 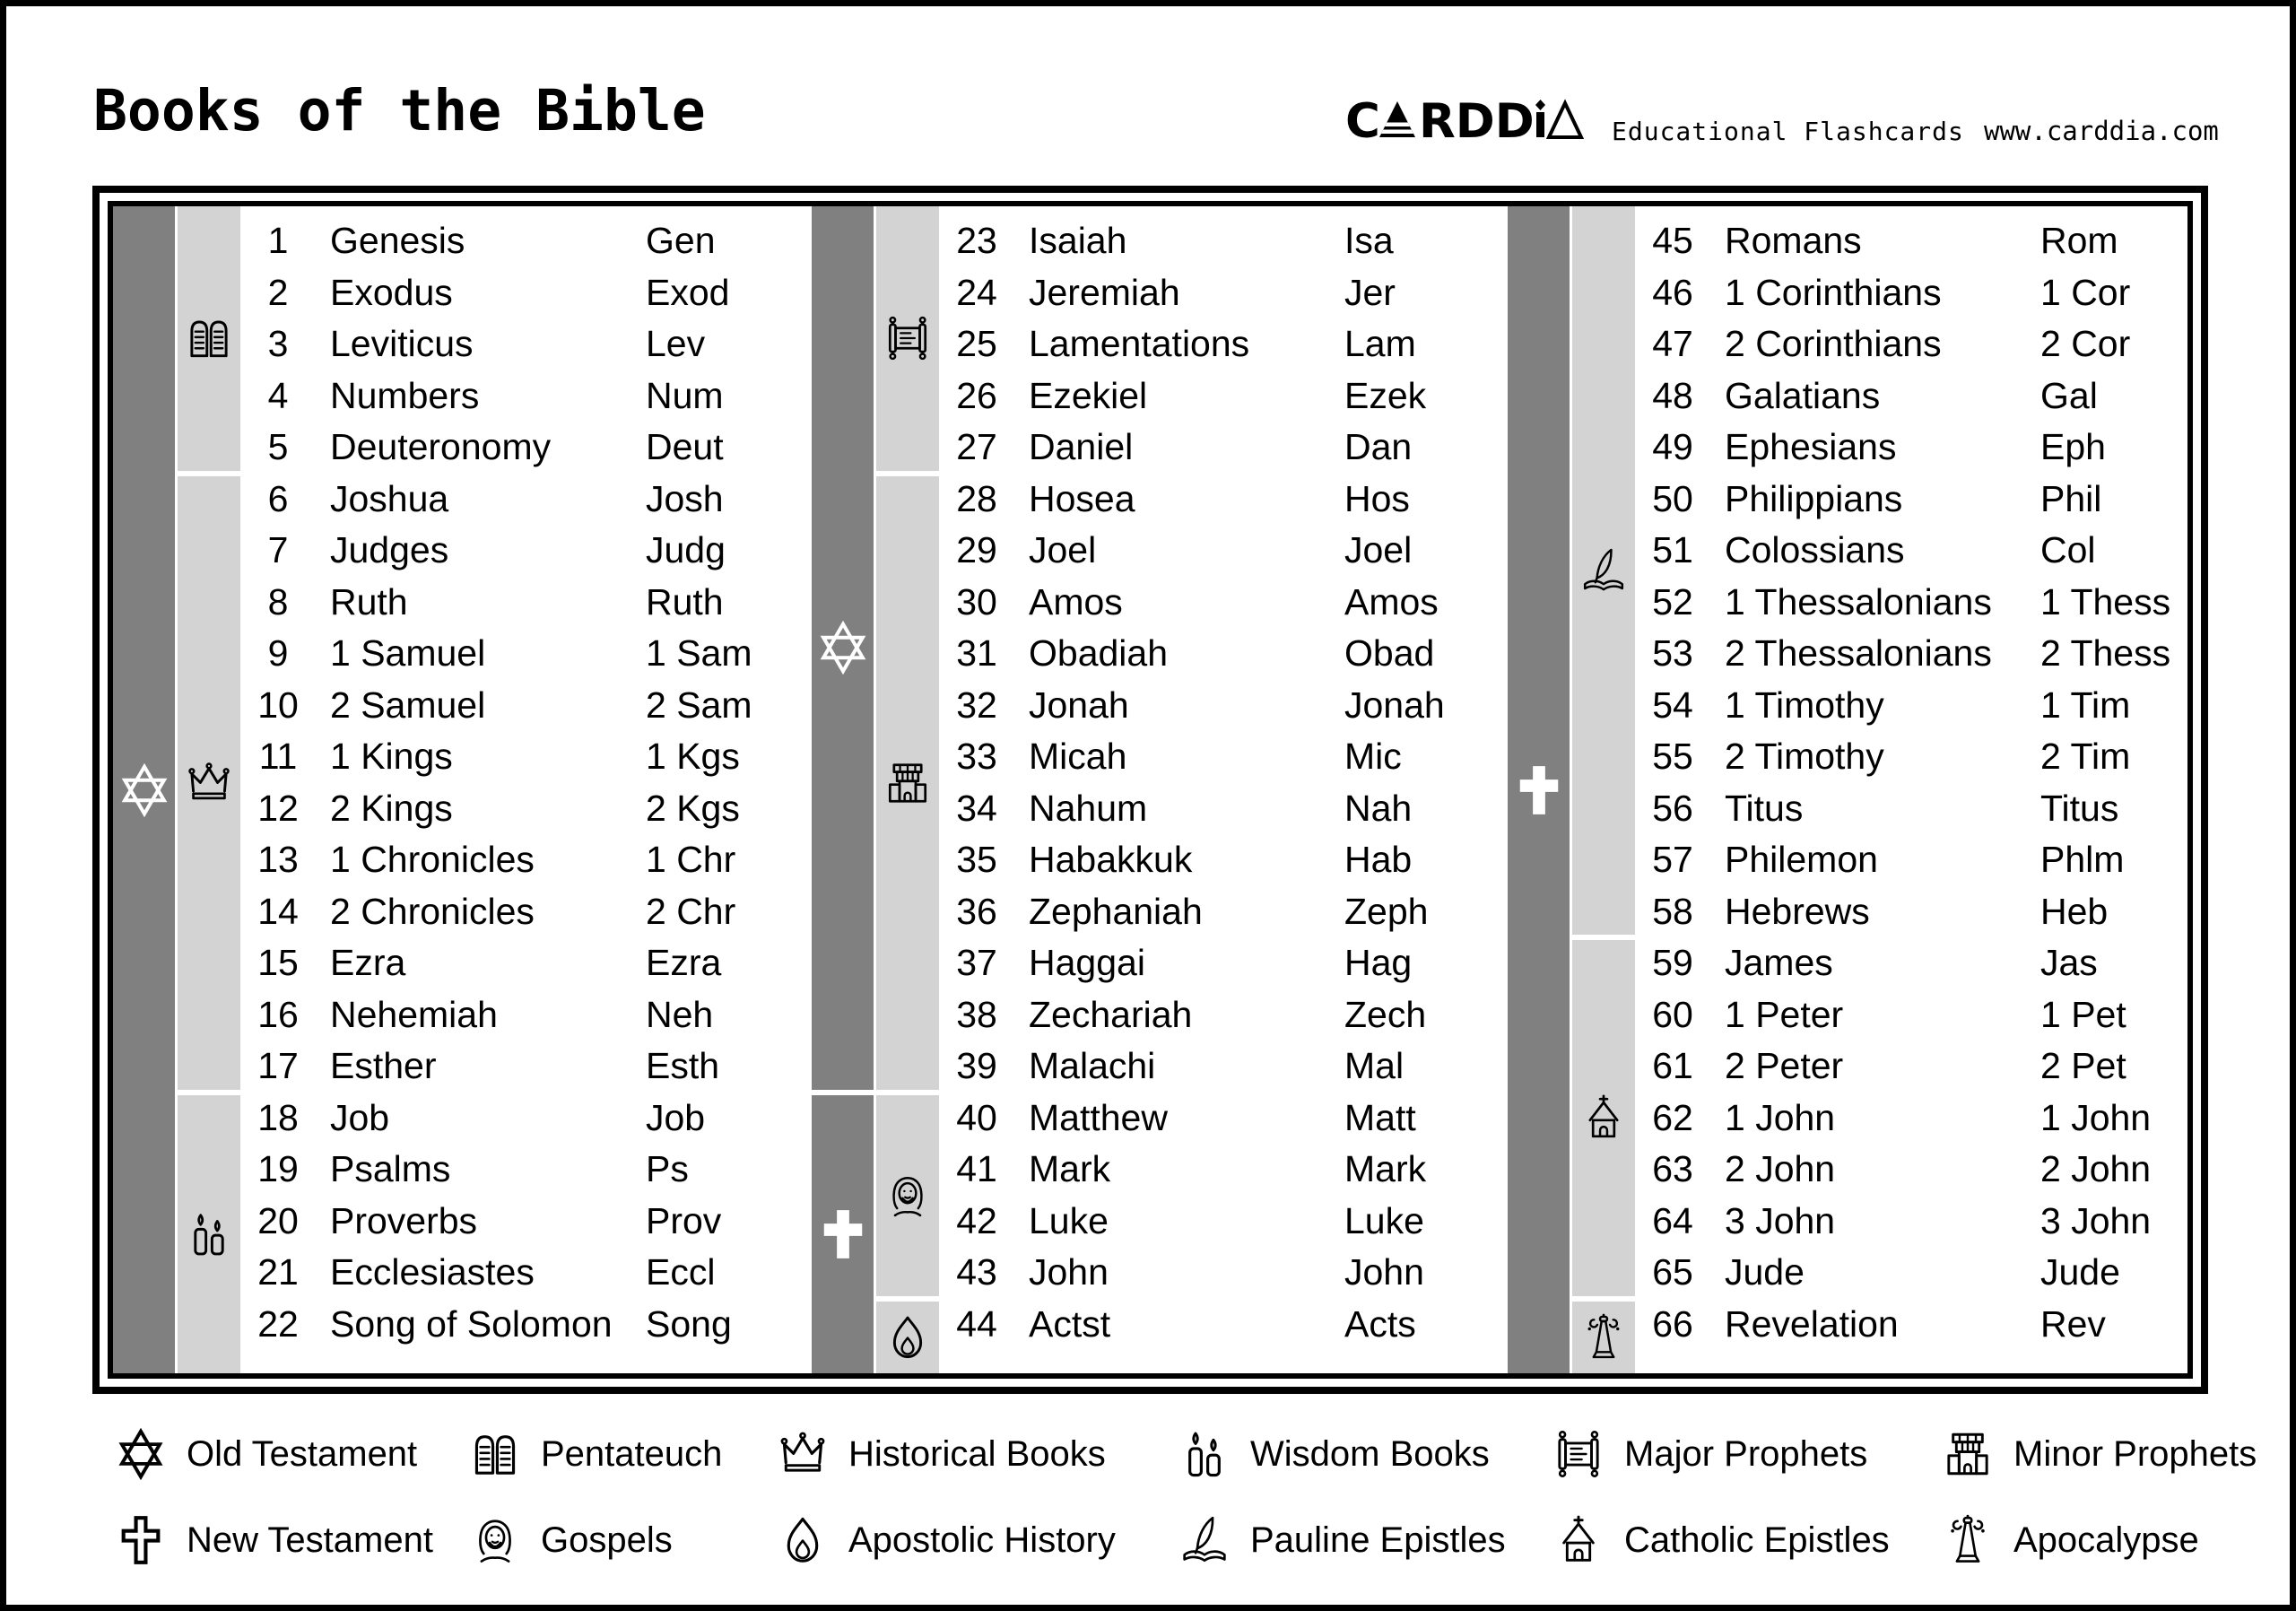 I want to click on book-number: 25, so click(x=976, y=343).